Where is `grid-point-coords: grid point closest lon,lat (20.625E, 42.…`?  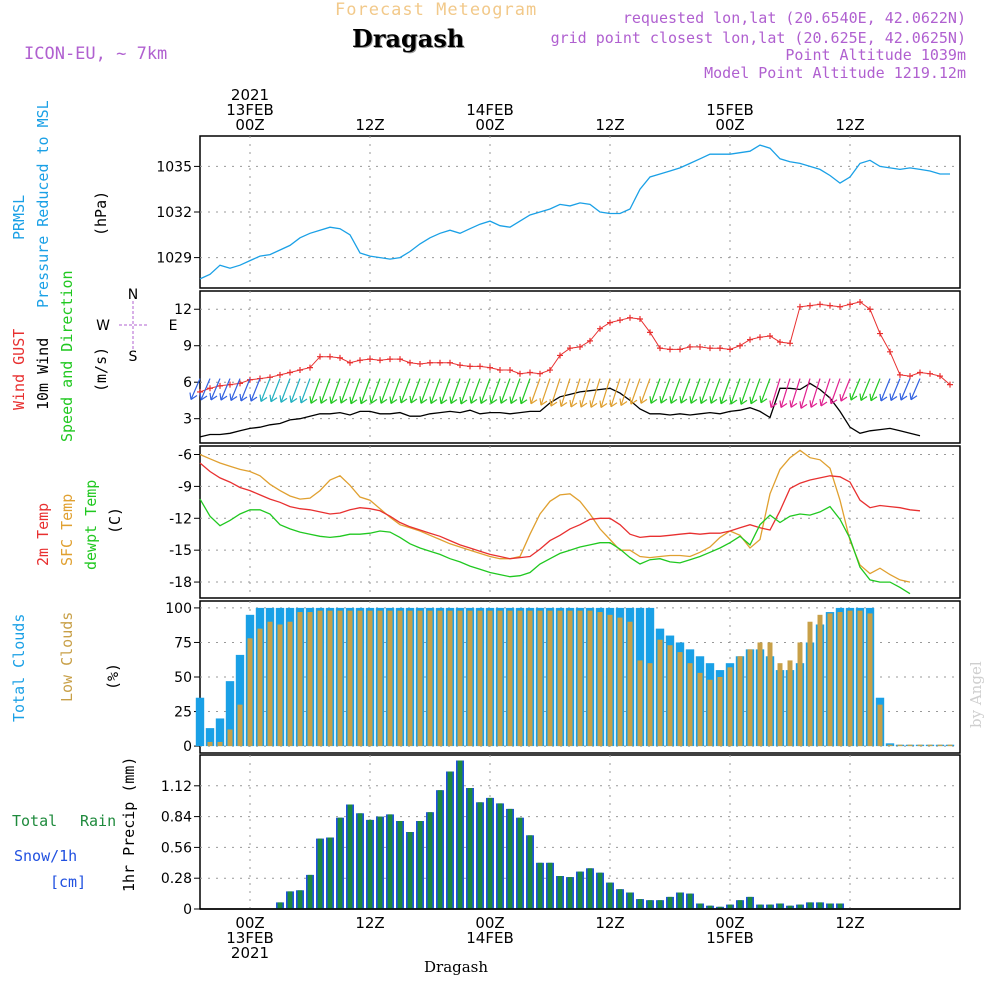 grid-point-coords: grid point closest lon,lat (20.625E, 42.… is located at coordinates (758, 38).